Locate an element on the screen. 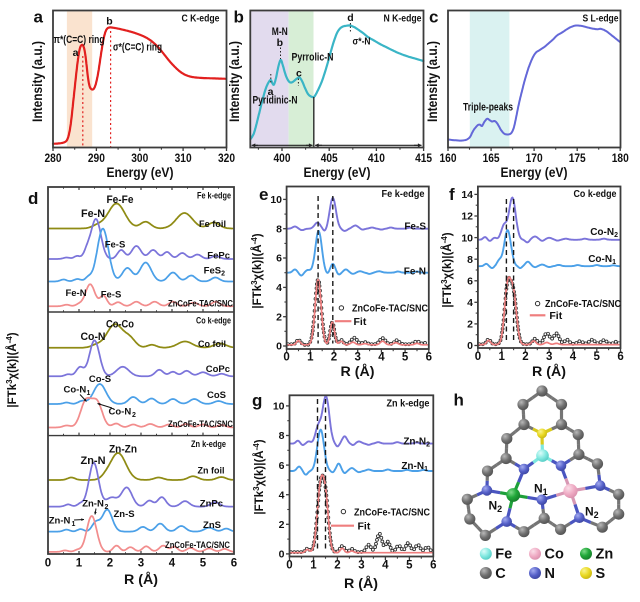  svg-text: C K-edge is located at coordinates (201, 19).